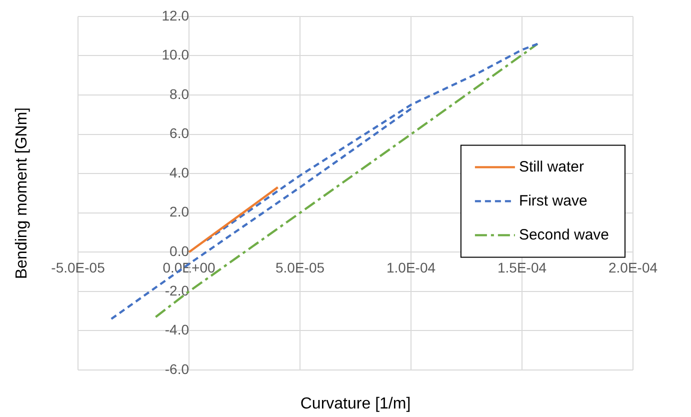 The width and height of the screenshot is (691, 417). Describe the element at coordinates (177, 368) in the screenshot. I see `y-tick-label: -6.0` at that location.